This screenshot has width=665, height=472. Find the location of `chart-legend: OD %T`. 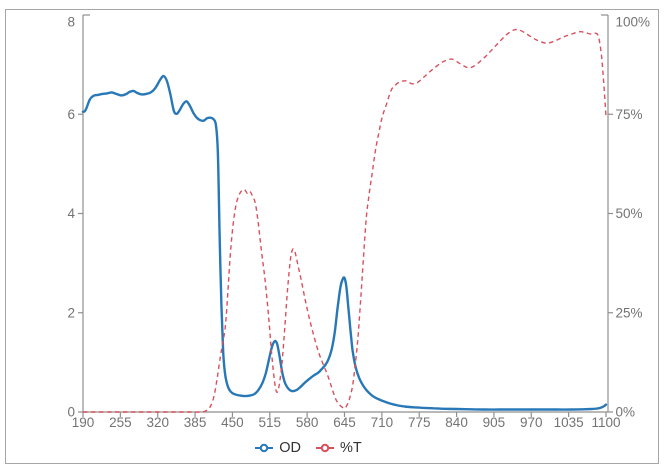

chart-legend: OD %T is located at coordinates (308, 448).